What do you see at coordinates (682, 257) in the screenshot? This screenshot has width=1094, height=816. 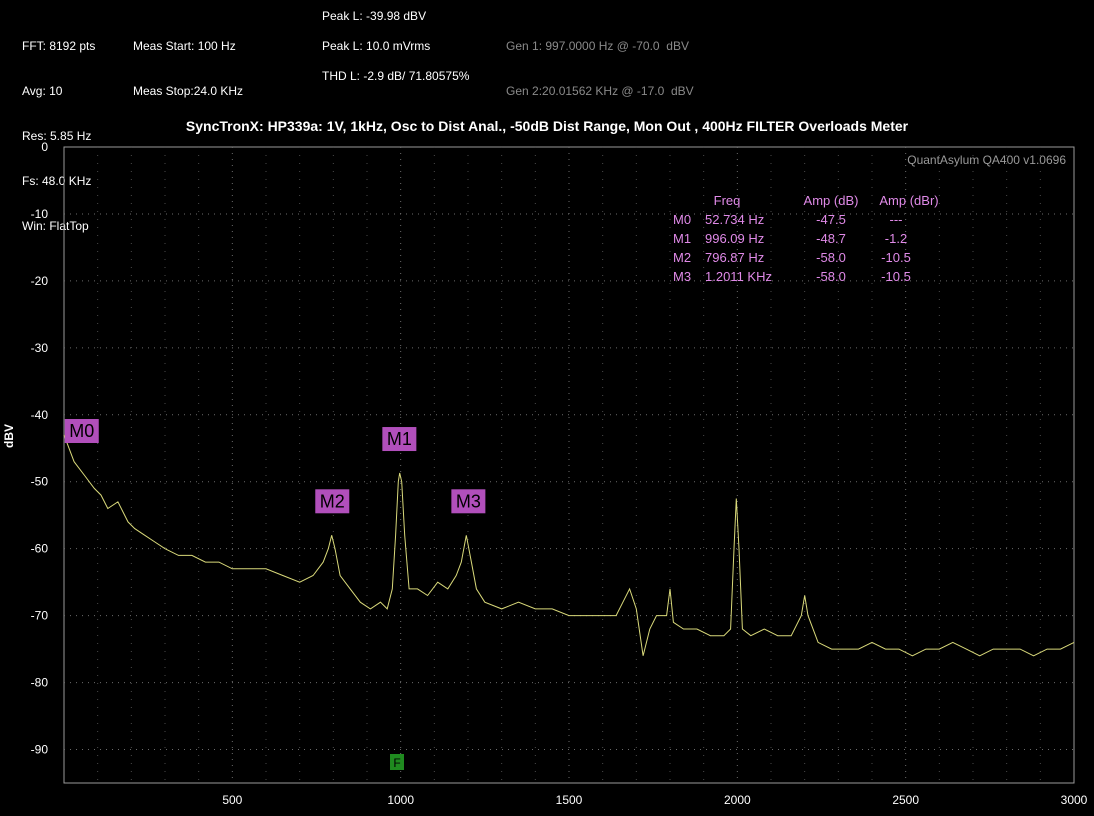 I see `marker-row-label: M2` at bounding box center [682, 257].